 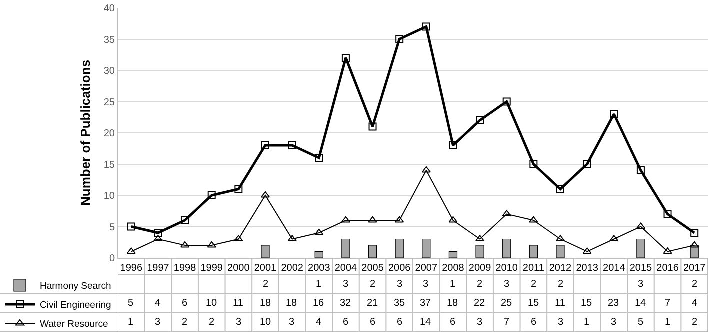 I want to click on x-tick-label: 2004, so click(x=346, y=268).